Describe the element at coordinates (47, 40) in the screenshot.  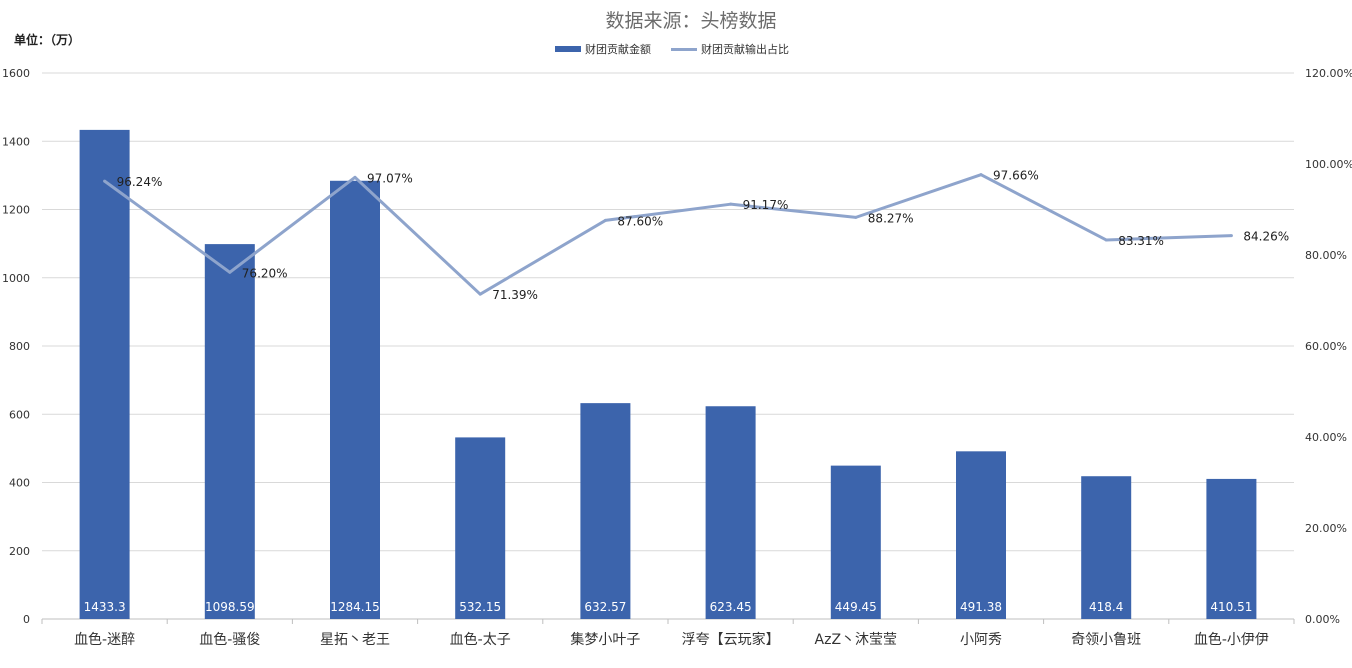
I see `unit-label: 单位：（万）` at that location.